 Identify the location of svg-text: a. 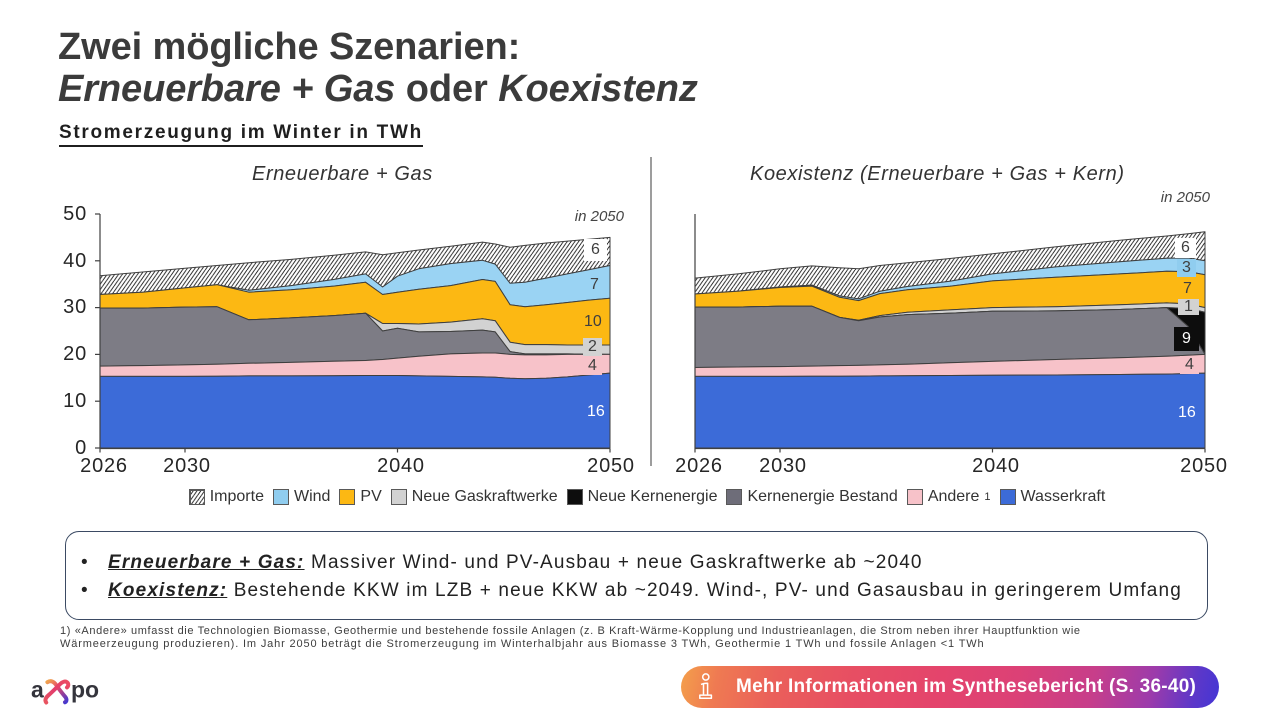
(37, 690).